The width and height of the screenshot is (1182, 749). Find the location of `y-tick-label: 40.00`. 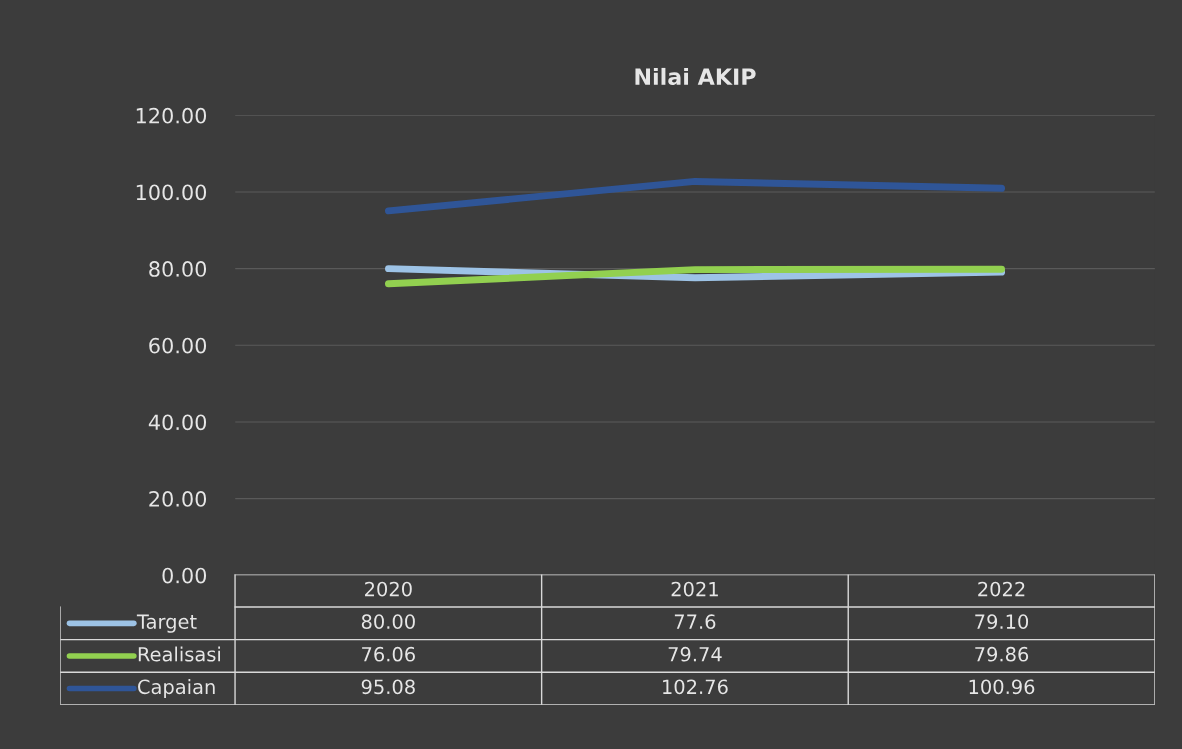

y-tick-label: 40.00 is located at coordinates (177, 422).